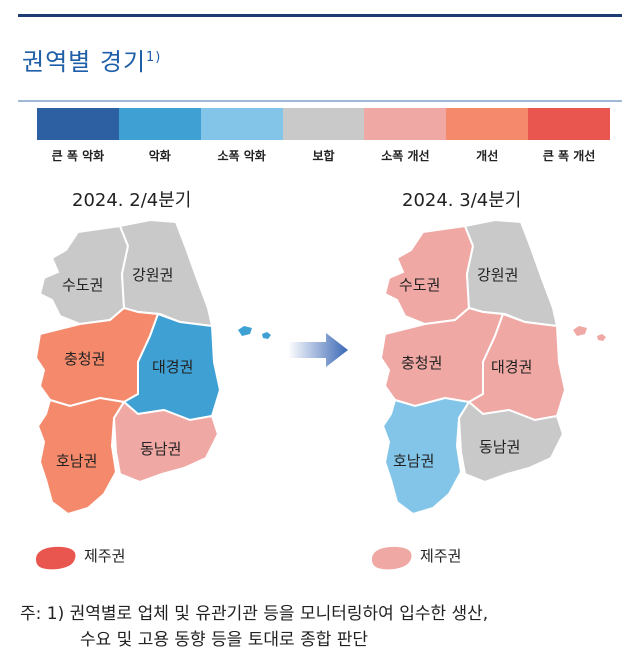  I want to click on legend-label: 소폭 개선, so click(405, 156).